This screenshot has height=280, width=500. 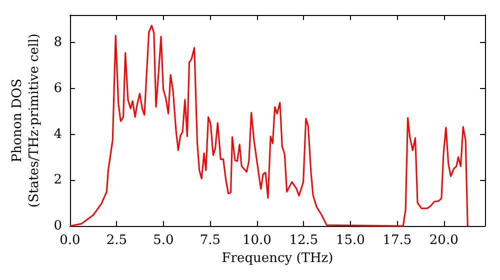 What do you see at coordinates (26, 120) in the screenshot?
I see `y-axis-title: Phonon DOS (States/THz·primitive cell)` at bounding box center [26, 120].